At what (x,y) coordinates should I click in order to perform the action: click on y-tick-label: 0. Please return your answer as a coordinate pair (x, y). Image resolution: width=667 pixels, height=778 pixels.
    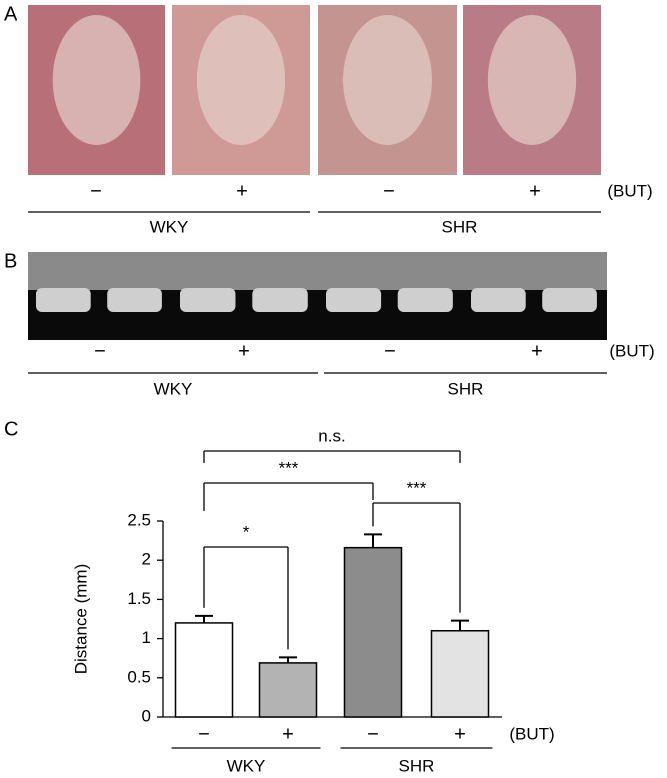
    Looking at the image, I should click on (146, 715).